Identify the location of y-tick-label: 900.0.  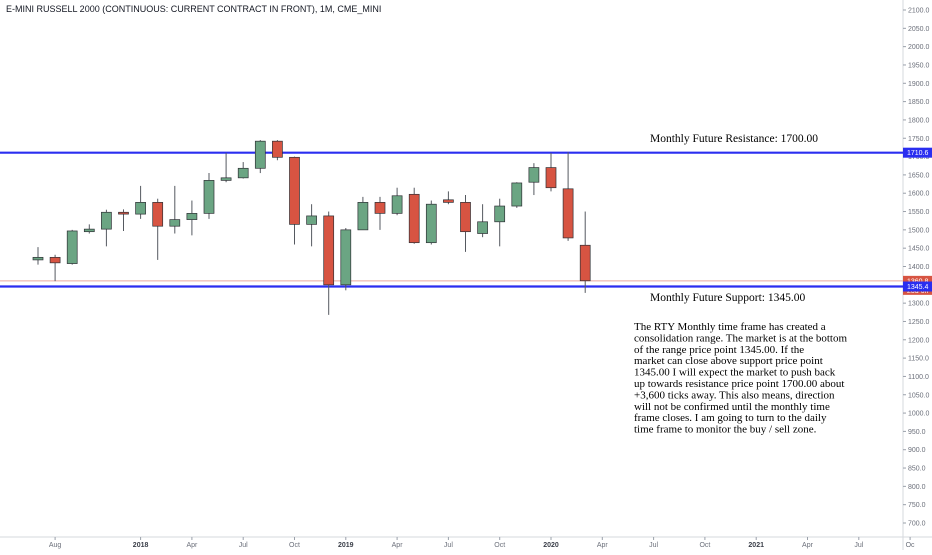
(917, 450).